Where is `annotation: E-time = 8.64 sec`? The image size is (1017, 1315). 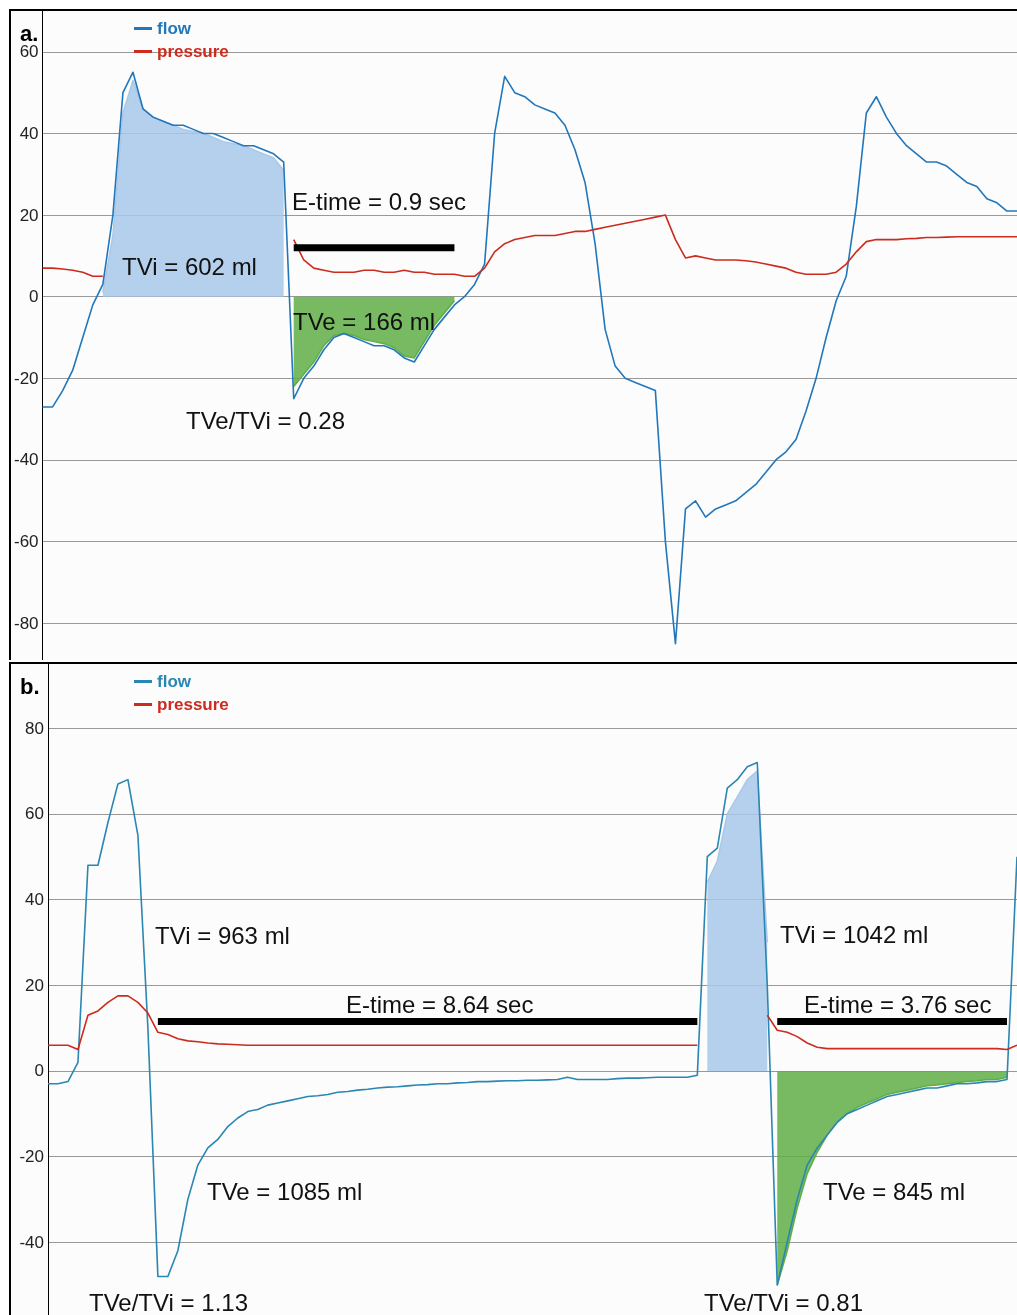 annotation: E-time = 8.64 sec is located at coordinates (440, 1004).